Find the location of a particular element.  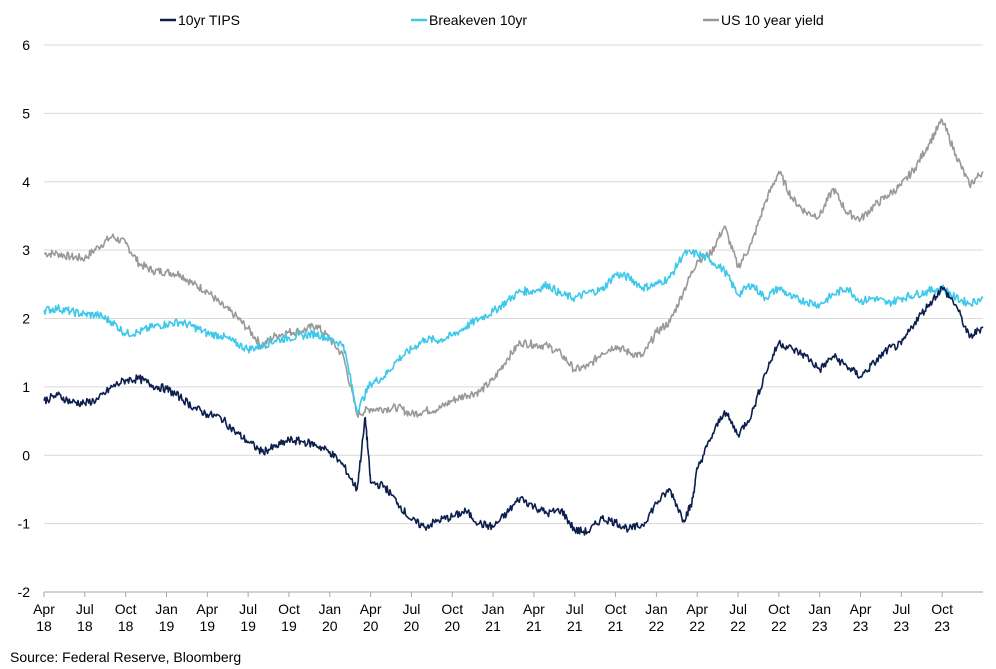

y-tick-label: -1 is located at coordinates (24, 524).